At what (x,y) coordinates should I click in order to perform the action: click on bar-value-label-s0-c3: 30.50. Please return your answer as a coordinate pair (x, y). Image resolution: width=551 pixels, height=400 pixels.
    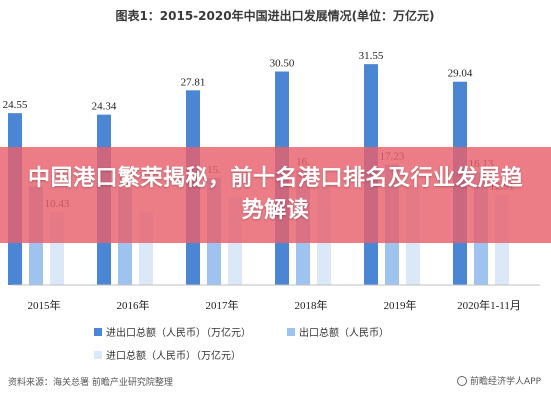
    Looking at the image, I should click on (282, 64).